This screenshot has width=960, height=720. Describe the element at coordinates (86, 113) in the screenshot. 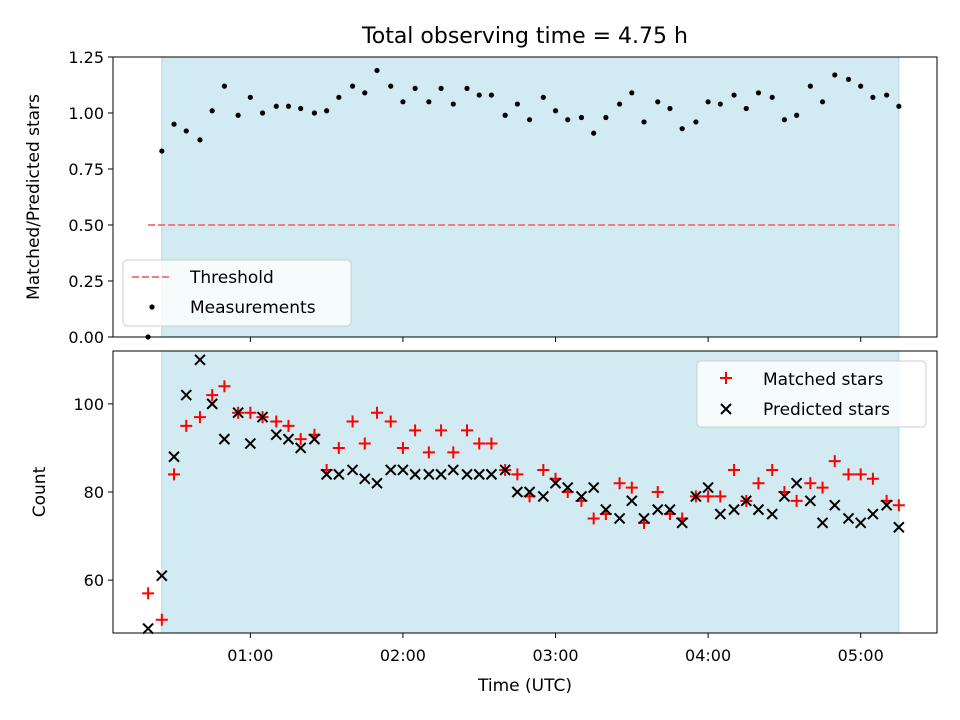

I see `top-y-tick-label: 1.00` at that location.